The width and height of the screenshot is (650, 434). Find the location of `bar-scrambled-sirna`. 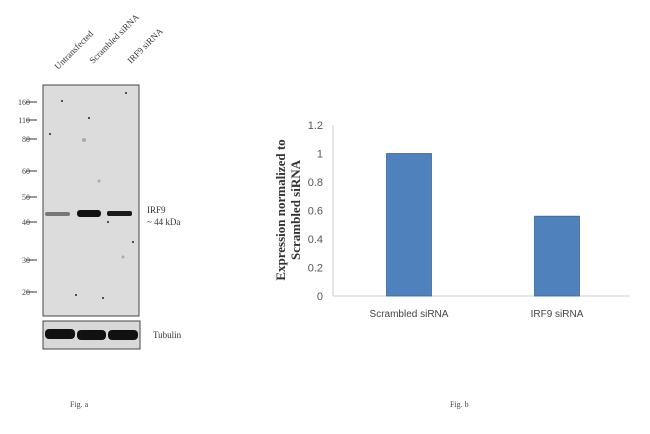

bar-scrambled-sirna is located at coordinates (409, 225).